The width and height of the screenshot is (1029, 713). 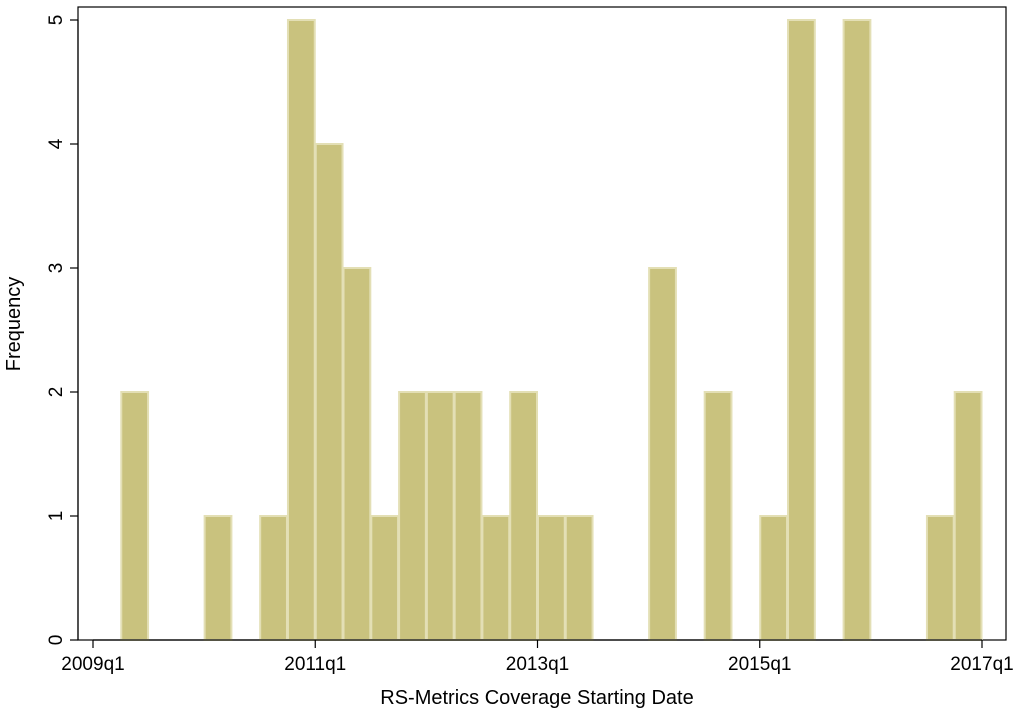 What do you see at coordinates (14, 324) in the screenshot?
I see `y-axis-title: Frequency` at bounding box center [14, 324].